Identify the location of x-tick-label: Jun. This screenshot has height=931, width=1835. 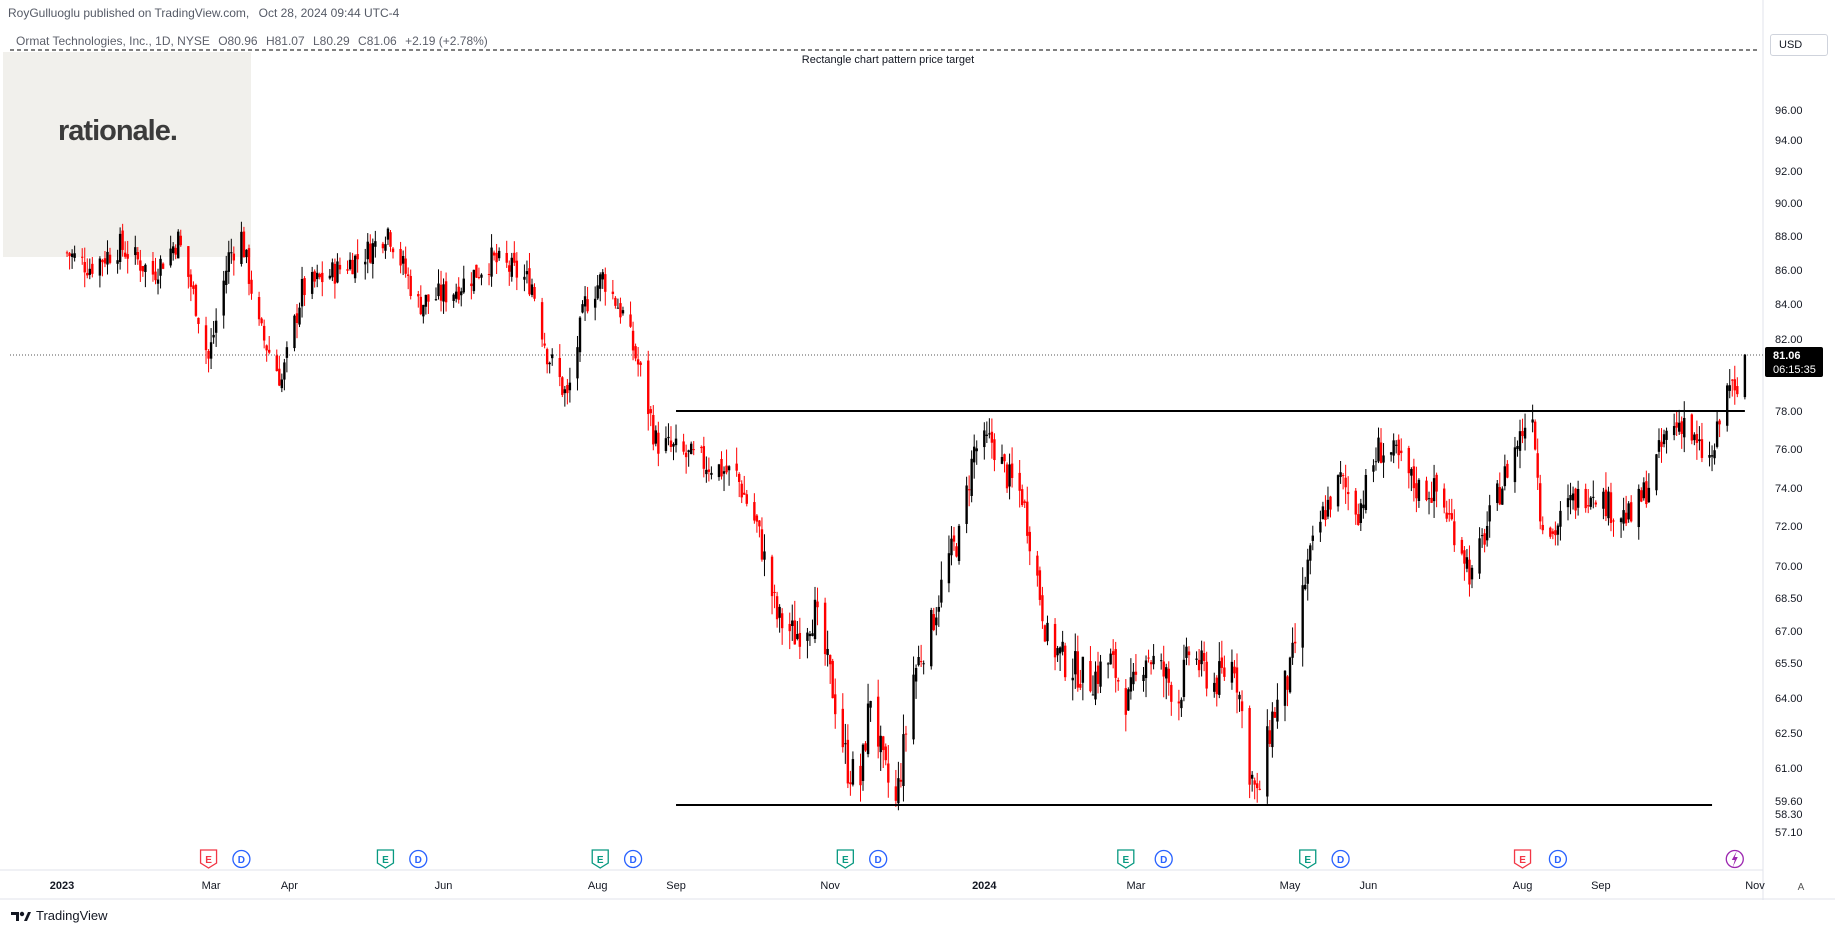
(444, 886).